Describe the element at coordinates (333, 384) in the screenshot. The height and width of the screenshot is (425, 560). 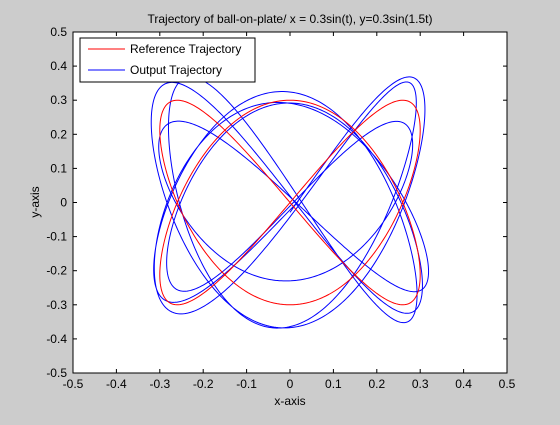
I see `x-tick-label: 0.1` at that location.